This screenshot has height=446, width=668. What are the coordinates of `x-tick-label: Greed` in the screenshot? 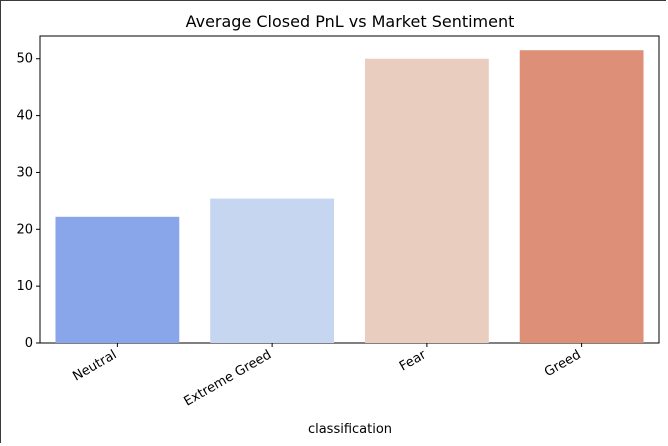 It's located at (563, 363).